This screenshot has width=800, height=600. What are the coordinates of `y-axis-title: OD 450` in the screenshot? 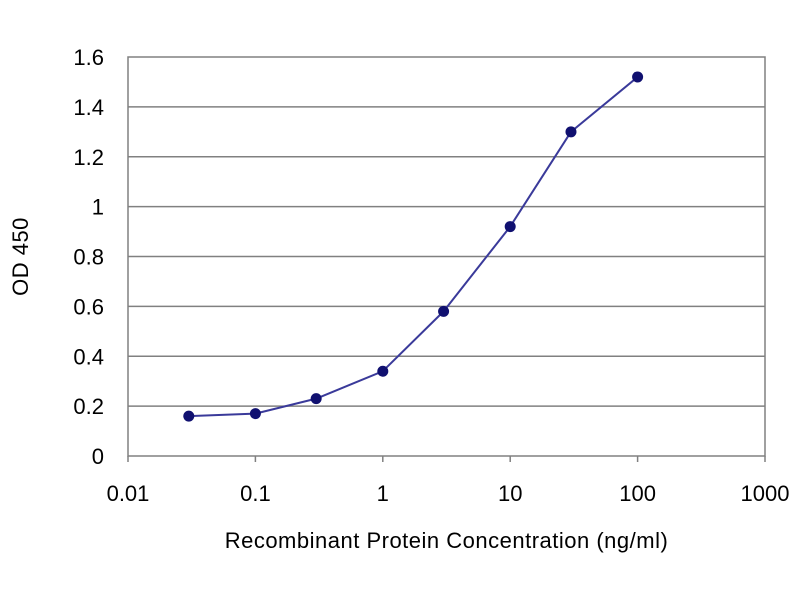 It's located at (20, 256).